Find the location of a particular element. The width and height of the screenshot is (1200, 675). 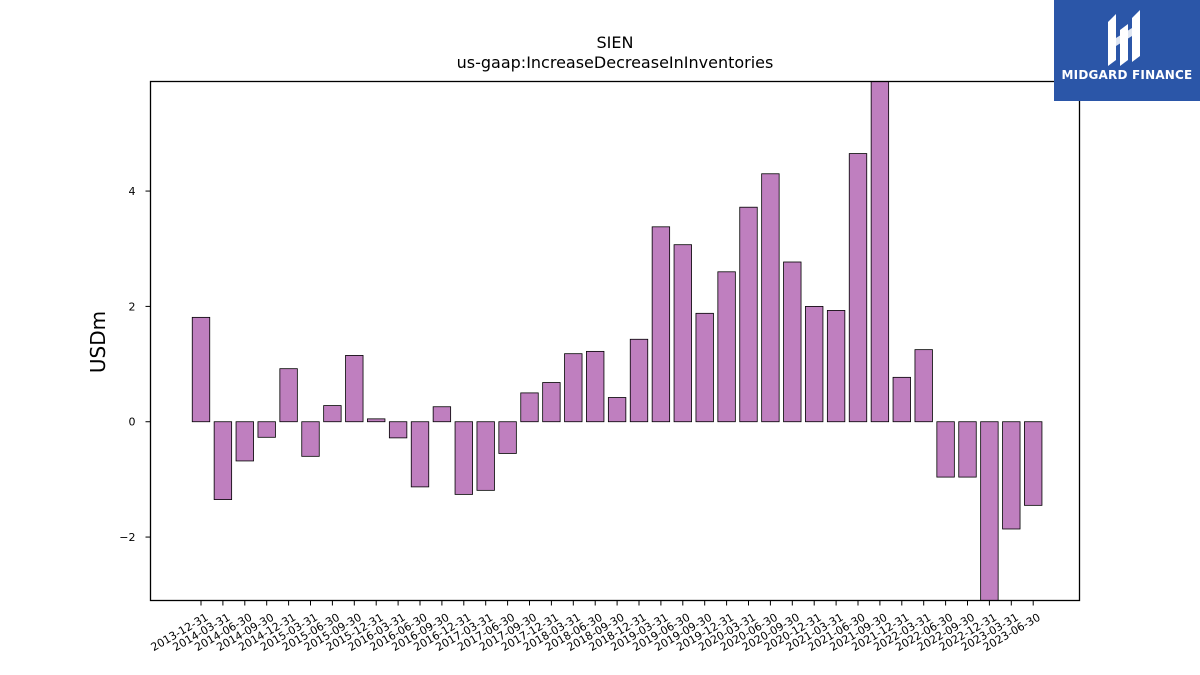

y-tick-label: 0 is located at coordinates (132, 422).